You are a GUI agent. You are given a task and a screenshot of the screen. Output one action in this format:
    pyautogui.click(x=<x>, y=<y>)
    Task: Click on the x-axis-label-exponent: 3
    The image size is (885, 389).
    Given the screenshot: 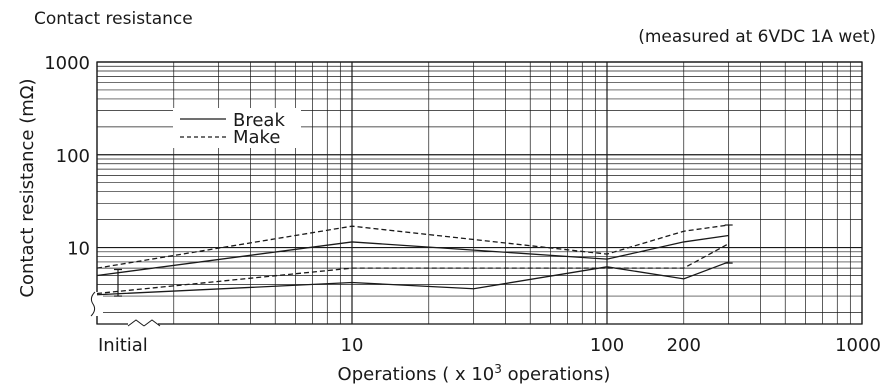 What is the action you would take?
    pyautogui.click(x=498, y=369)
    